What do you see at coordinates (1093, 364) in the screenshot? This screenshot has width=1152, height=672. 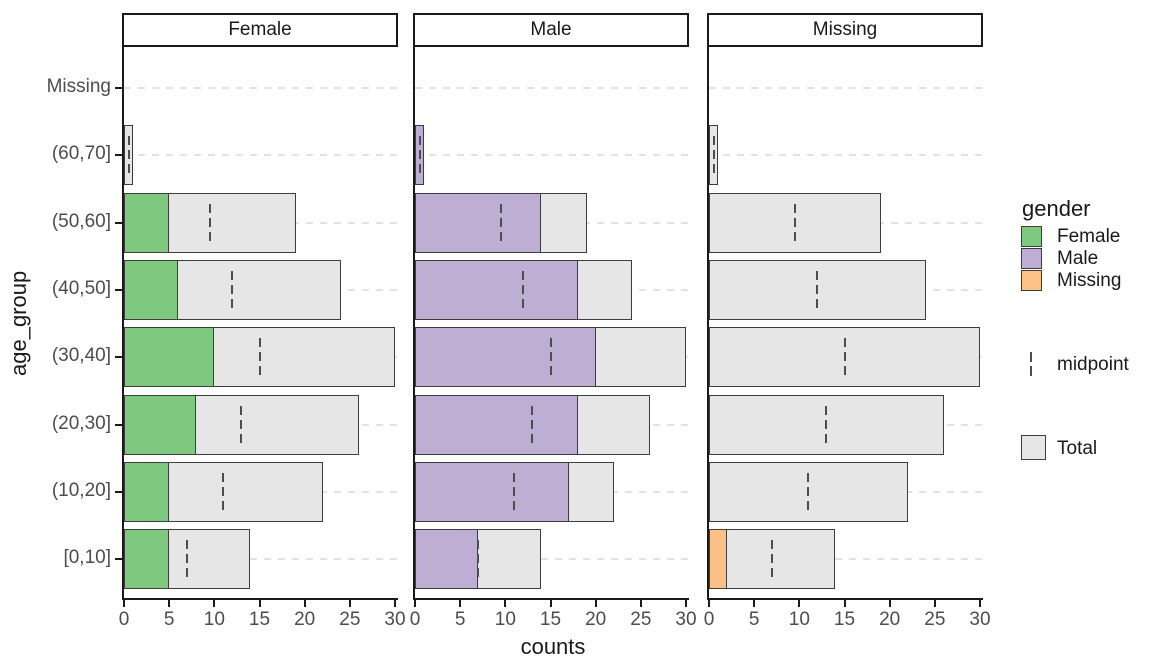 I see `legend-midpoint-label: midpoint` at bounding box center [1093, 364].